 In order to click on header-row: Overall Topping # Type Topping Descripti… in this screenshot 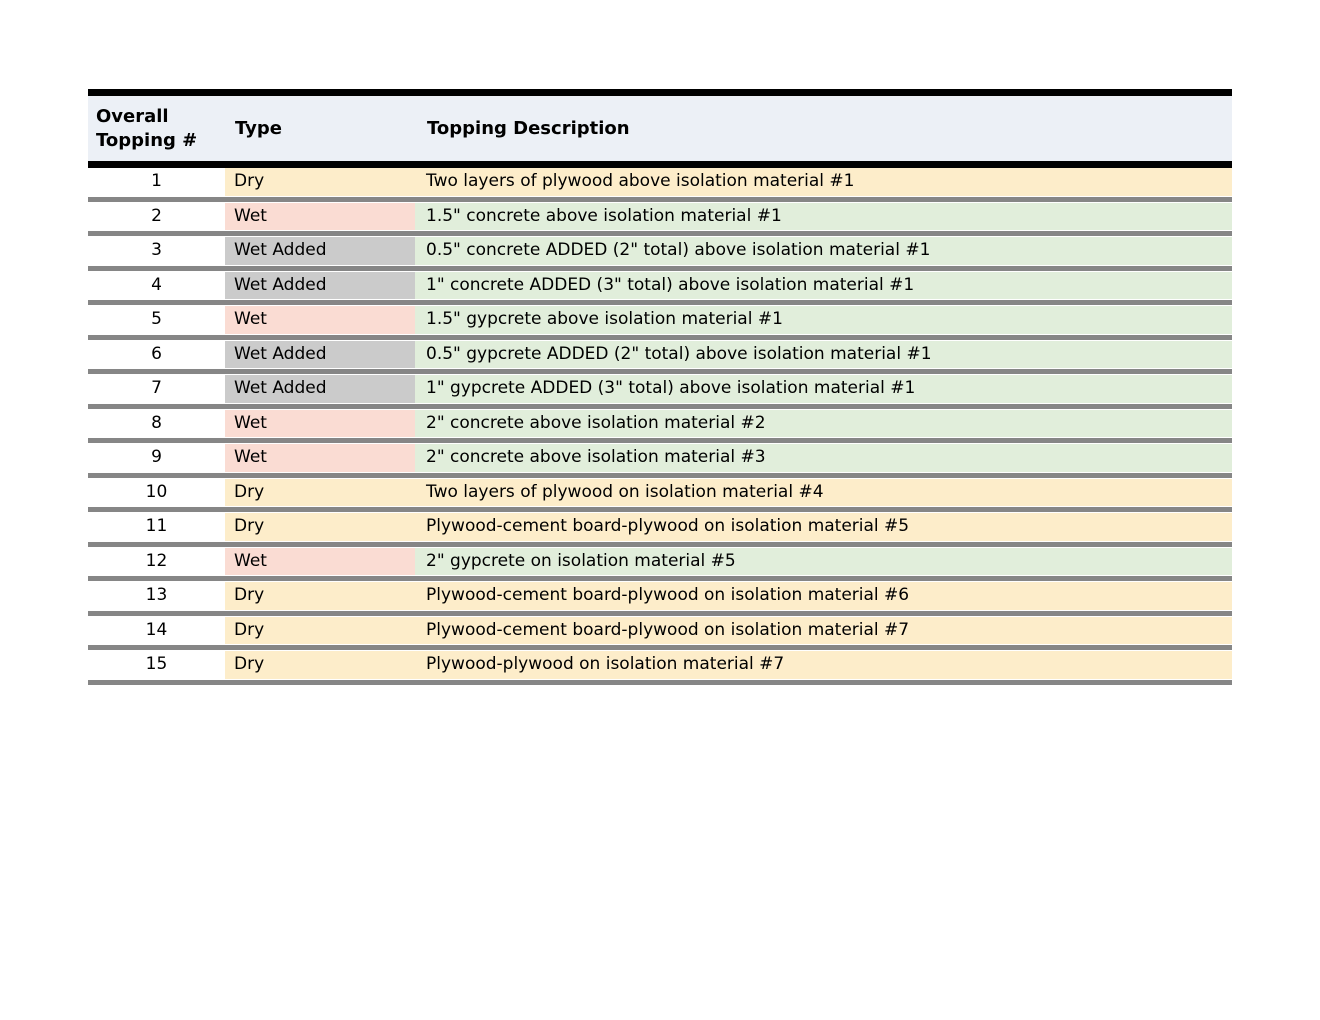, I will do `click(660, 128)`.